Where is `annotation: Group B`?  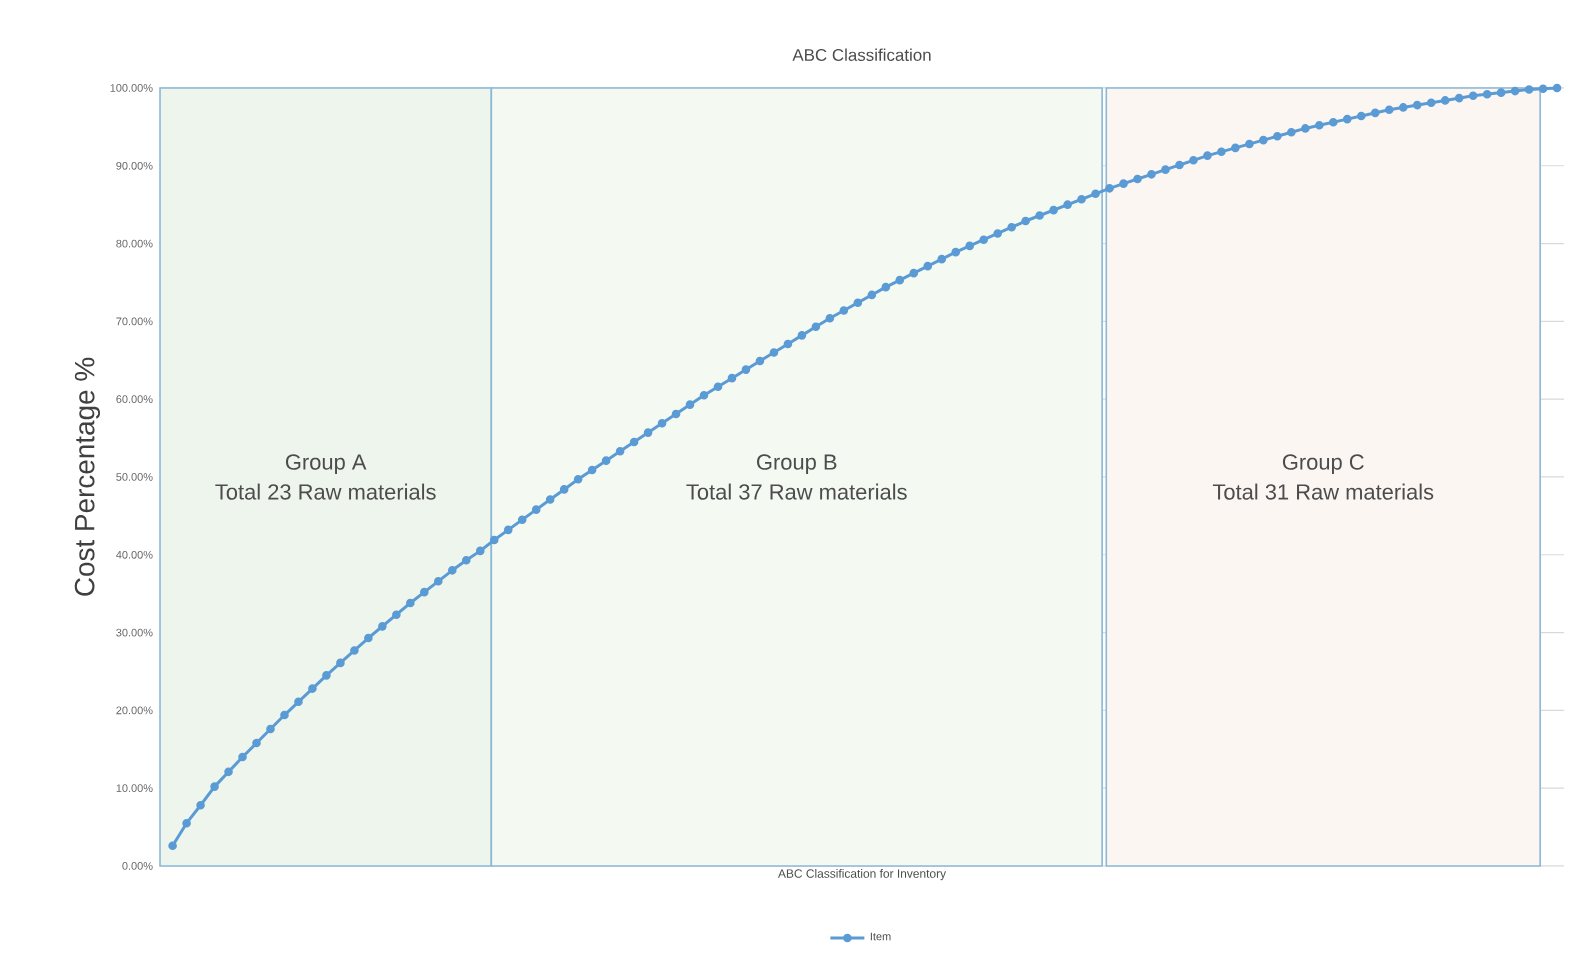
annotation: Group B is located at coordinates (797, 464).